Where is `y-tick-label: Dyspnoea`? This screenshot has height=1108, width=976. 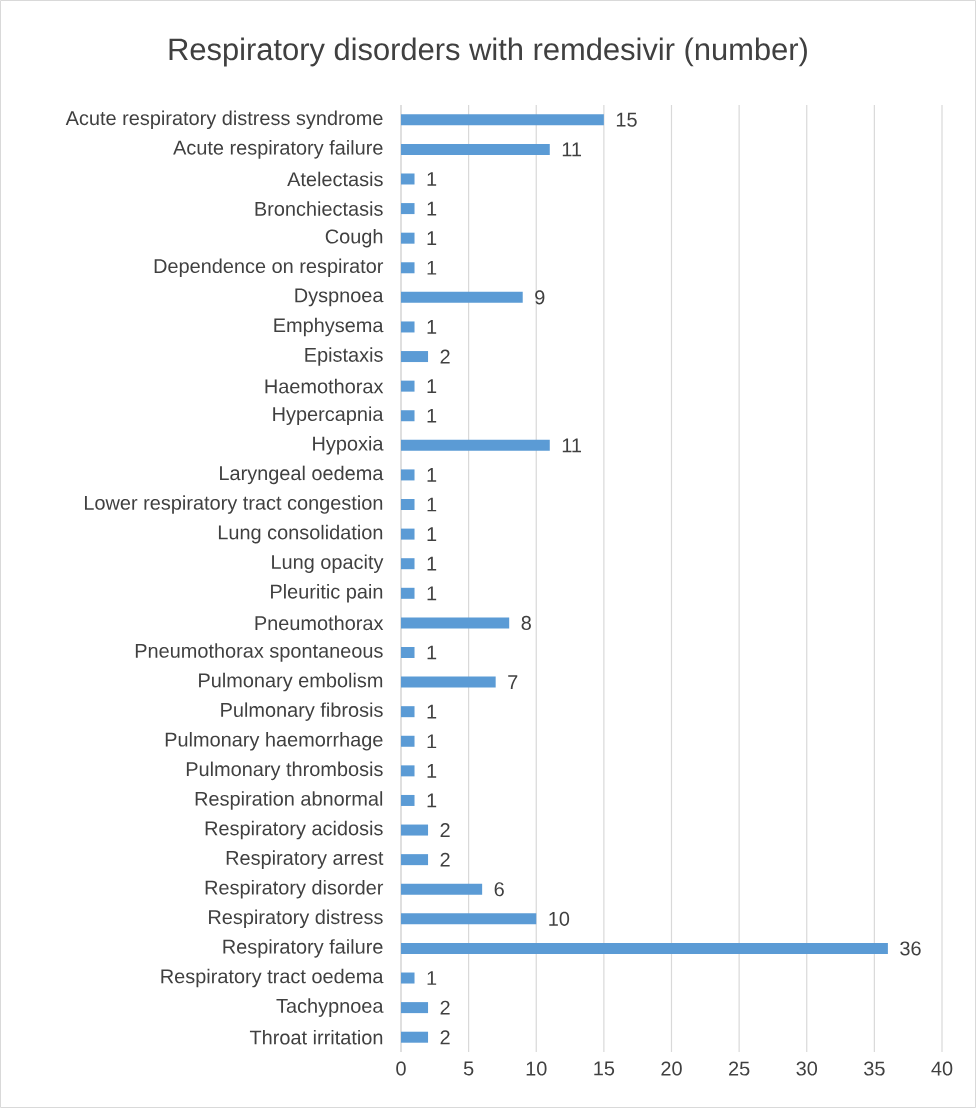 y-tick-label: Dyspnoea is located at coordinates (339, 297).